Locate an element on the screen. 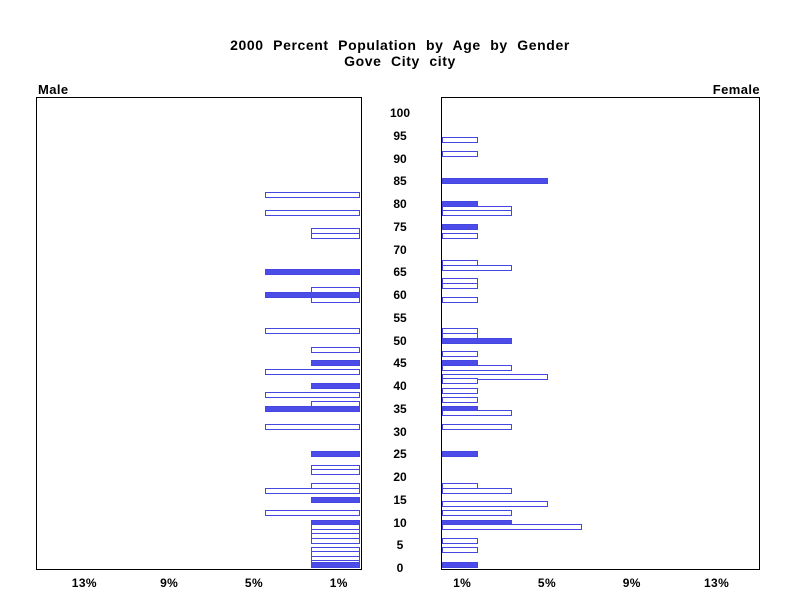 This screenshot has width=800, height=600. age-axis-tick-0: 0 is located at coordinates (400, 568).